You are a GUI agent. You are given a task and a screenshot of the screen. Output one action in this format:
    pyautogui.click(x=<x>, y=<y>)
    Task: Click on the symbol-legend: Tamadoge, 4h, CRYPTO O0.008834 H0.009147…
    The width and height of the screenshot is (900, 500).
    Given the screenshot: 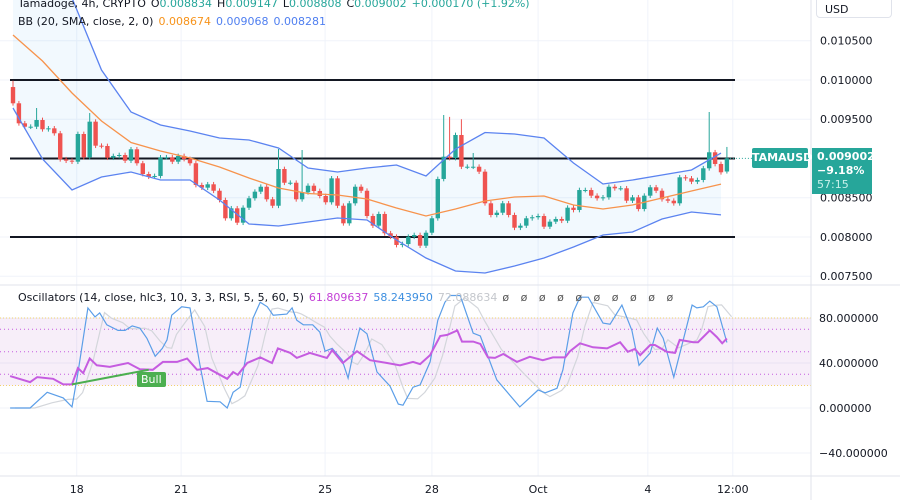 What is the action you would take?
    pyautogui.click(x=274, y=5)
    